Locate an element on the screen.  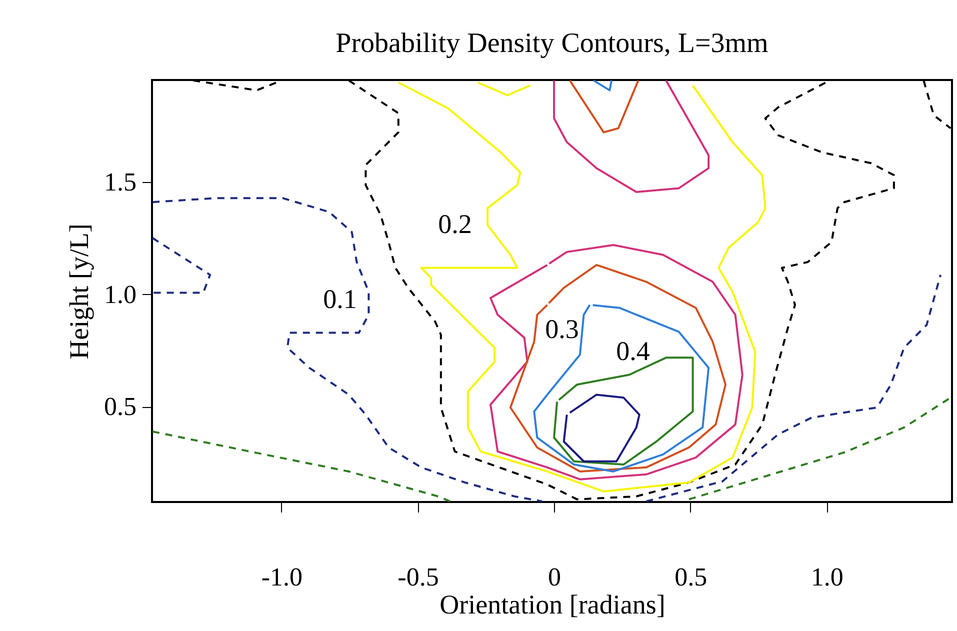
y-tick-label: 0.5 is located at coordinates (120, 407).